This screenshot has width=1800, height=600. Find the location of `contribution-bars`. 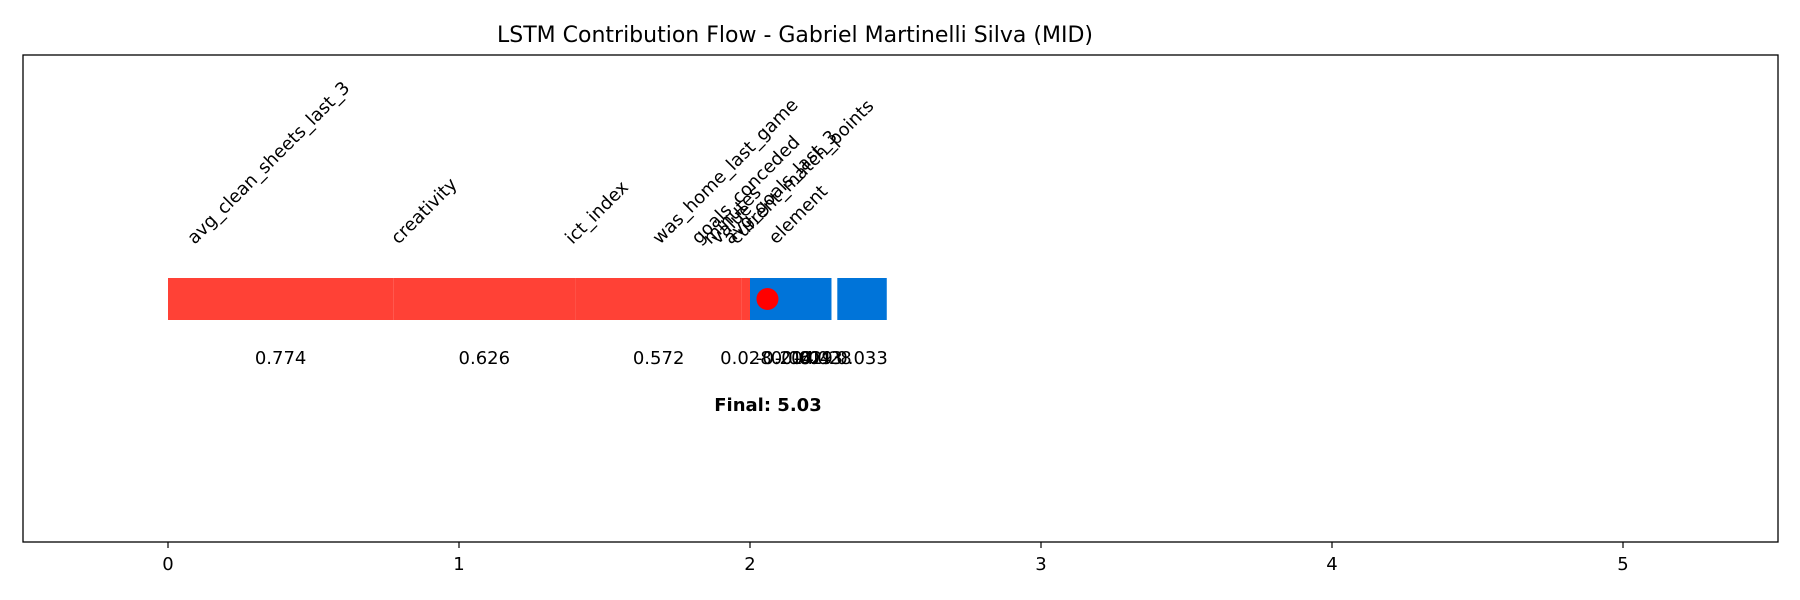

contribution-bars is located at coordinates (527, 299).